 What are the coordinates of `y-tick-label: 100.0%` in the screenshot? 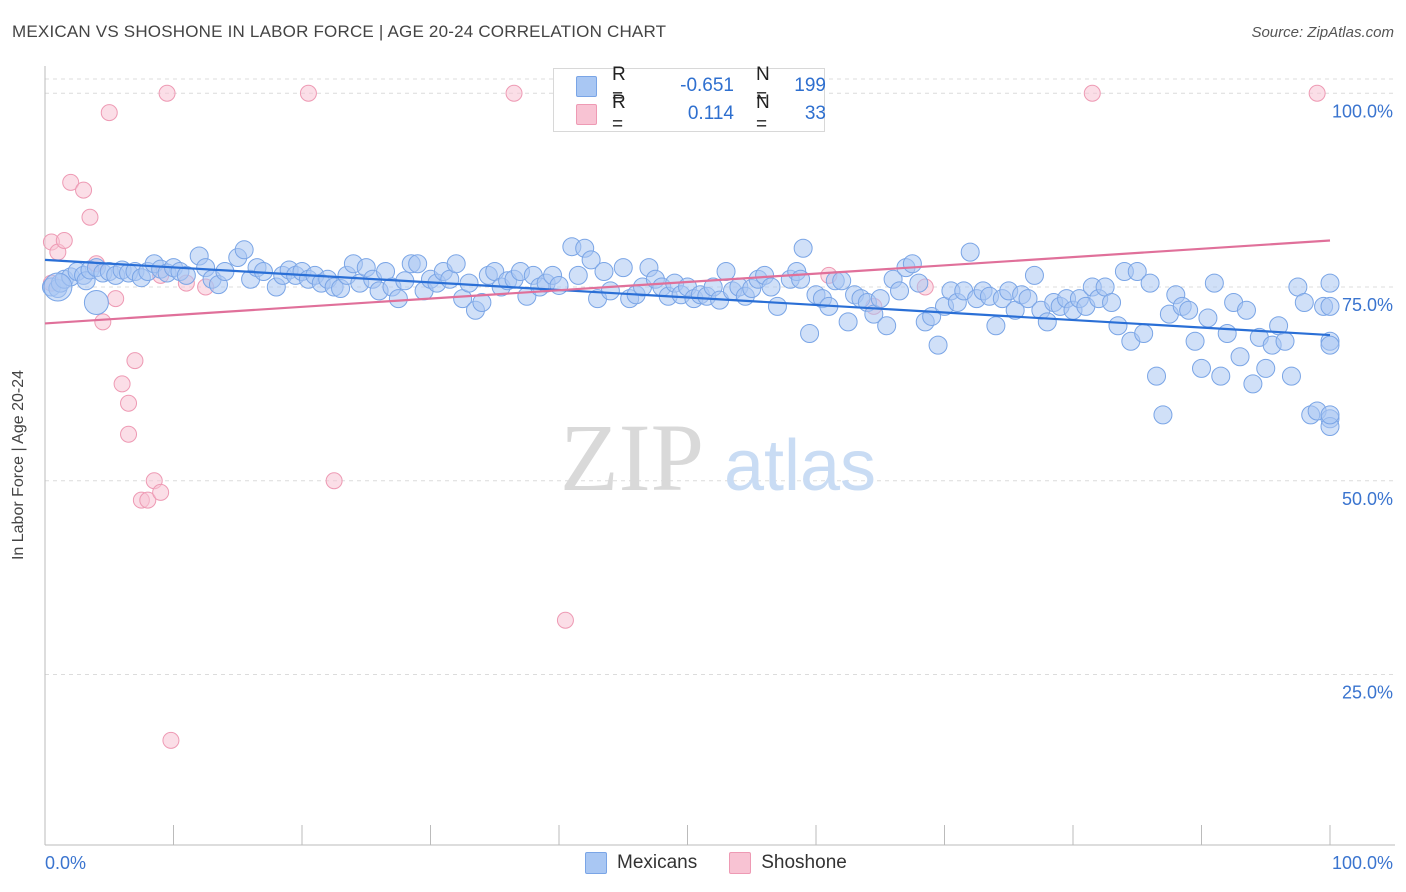 It's located at (1362, 111).